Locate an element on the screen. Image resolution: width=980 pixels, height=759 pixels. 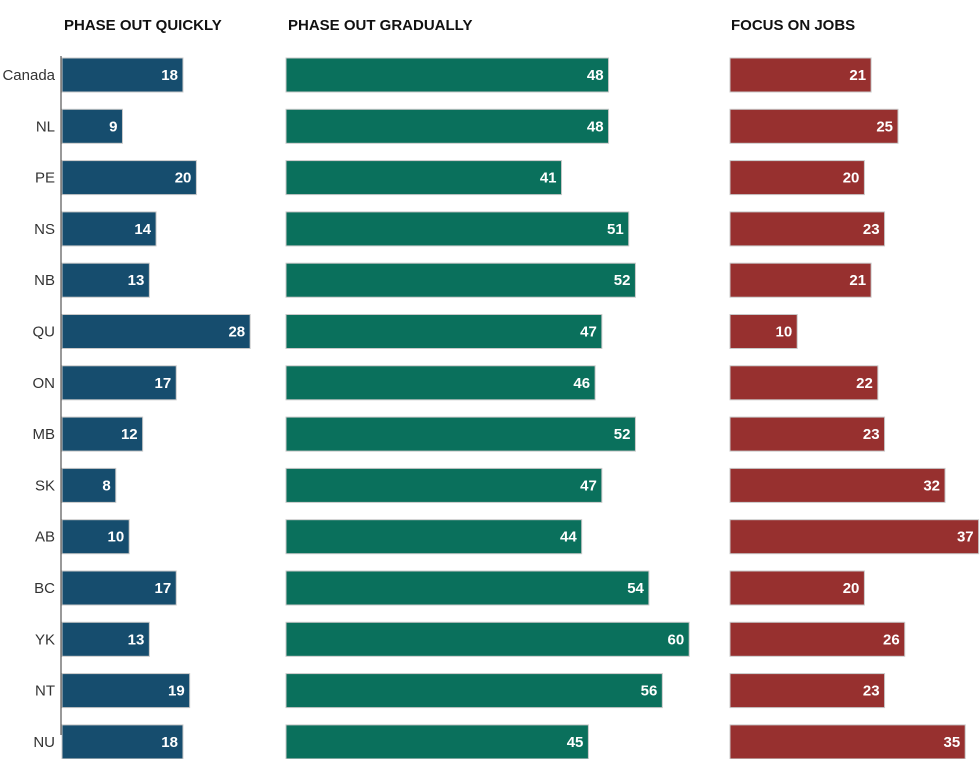
bar-phase-out-gradually-yk is located at coordinates (487, 639).